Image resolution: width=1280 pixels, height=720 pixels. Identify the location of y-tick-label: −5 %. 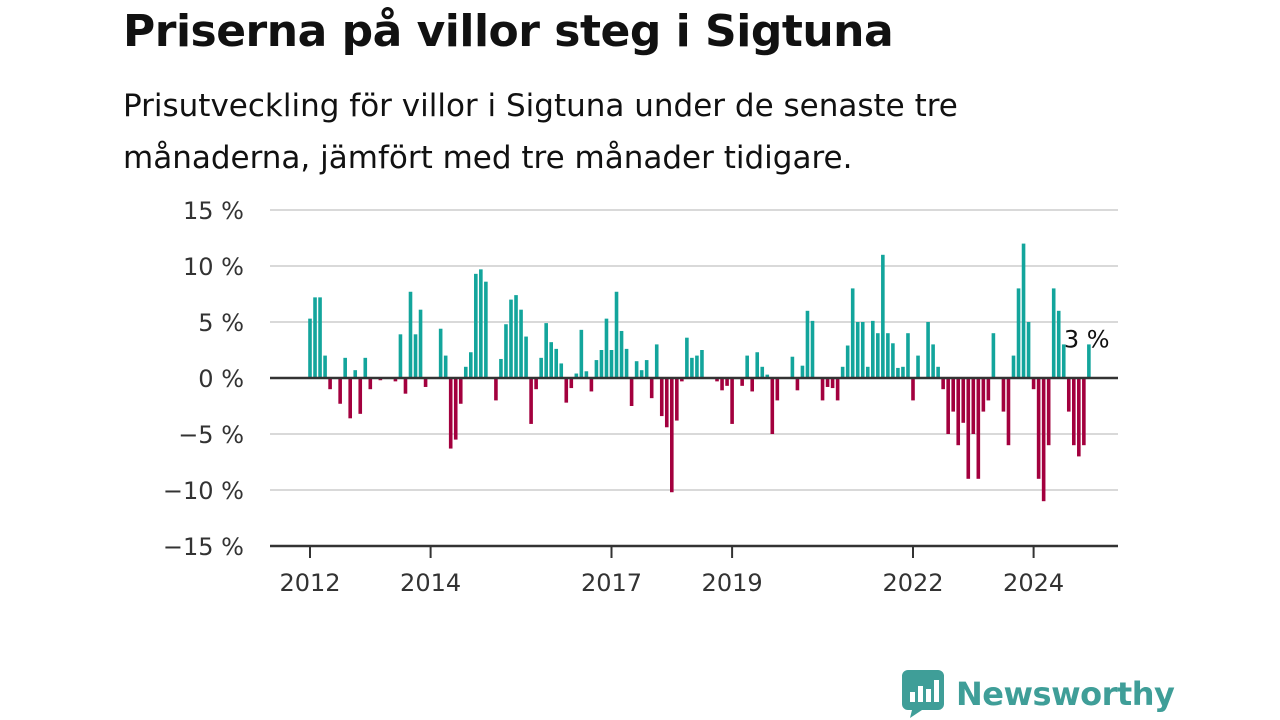
(211, 435).